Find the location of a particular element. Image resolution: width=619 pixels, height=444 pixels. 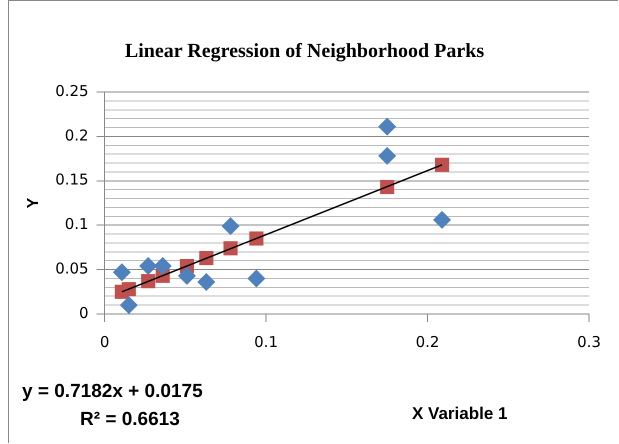

x-tick-label: 0.1 is located at coordinates (266, 341).